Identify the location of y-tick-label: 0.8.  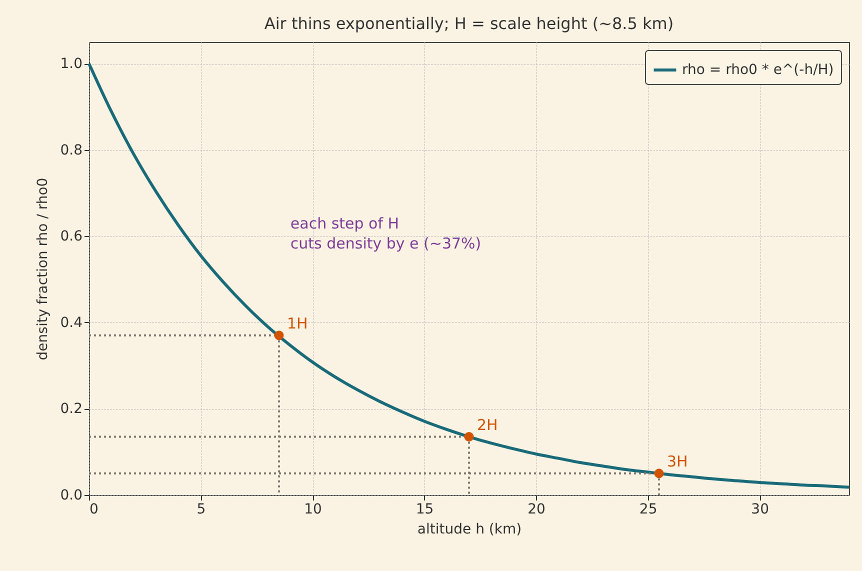
(71, 150).